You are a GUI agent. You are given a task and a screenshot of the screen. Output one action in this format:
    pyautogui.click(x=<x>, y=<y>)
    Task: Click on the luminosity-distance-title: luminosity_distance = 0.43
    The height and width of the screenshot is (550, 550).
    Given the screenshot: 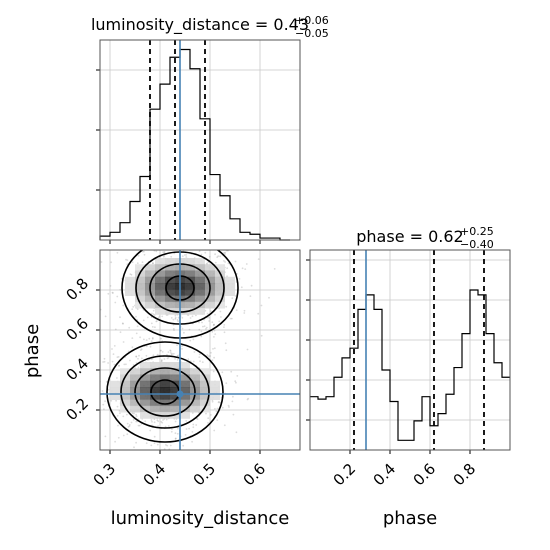 What is the action you would take?
    pyautogui.click(x=200, y=25)
    